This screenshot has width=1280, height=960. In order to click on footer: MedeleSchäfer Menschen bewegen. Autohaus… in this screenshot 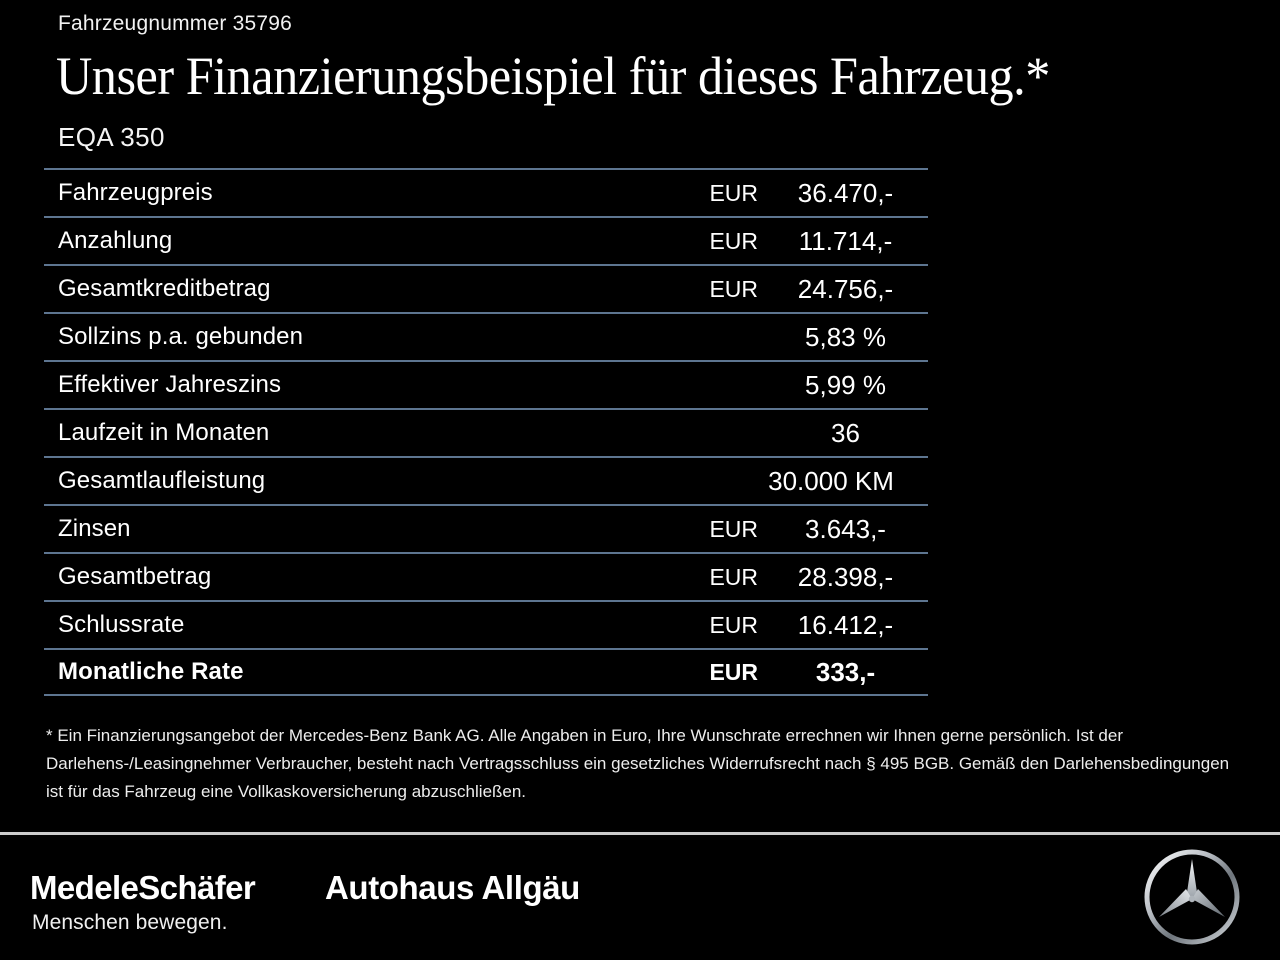, I will do `click(640, 897)`.